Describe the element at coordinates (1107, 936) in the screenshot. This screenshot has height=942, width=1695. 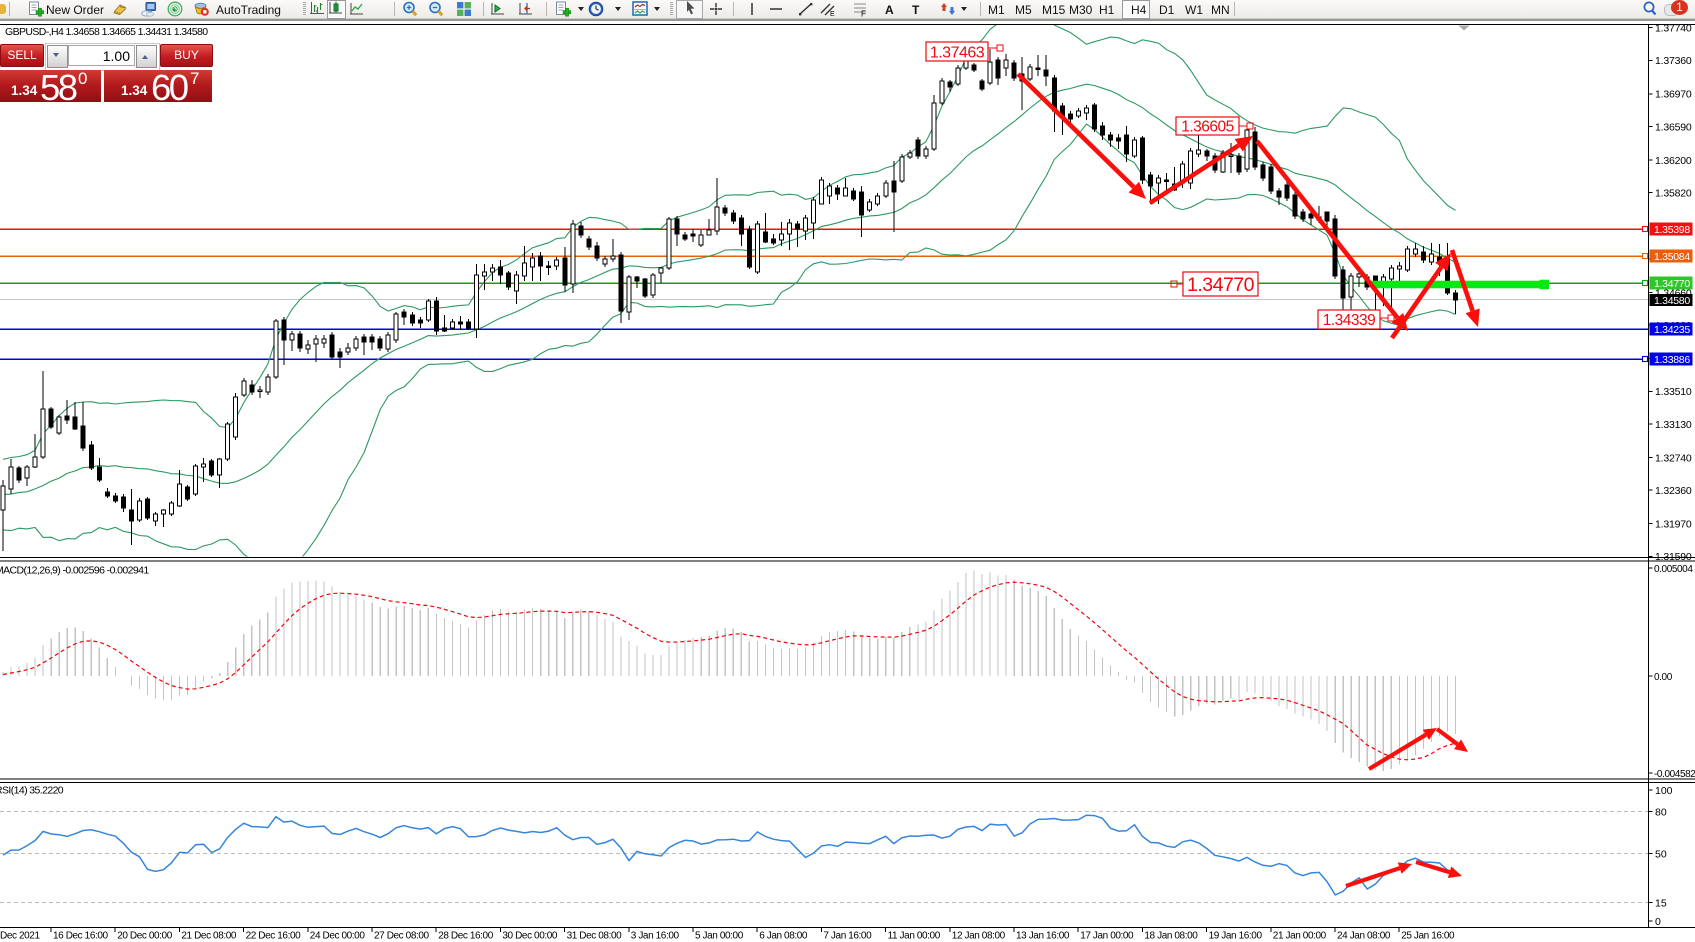
I see `svg-text: 17 Jan 00:00` at that location.